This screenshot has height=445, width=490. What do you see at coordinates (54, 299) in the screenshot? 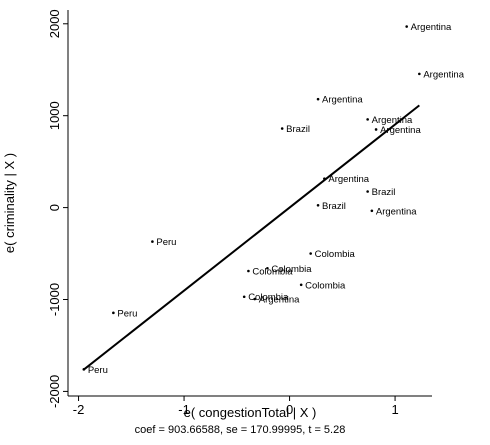
I see `y-tick-label: -1000` at bounding box center [54, 299].